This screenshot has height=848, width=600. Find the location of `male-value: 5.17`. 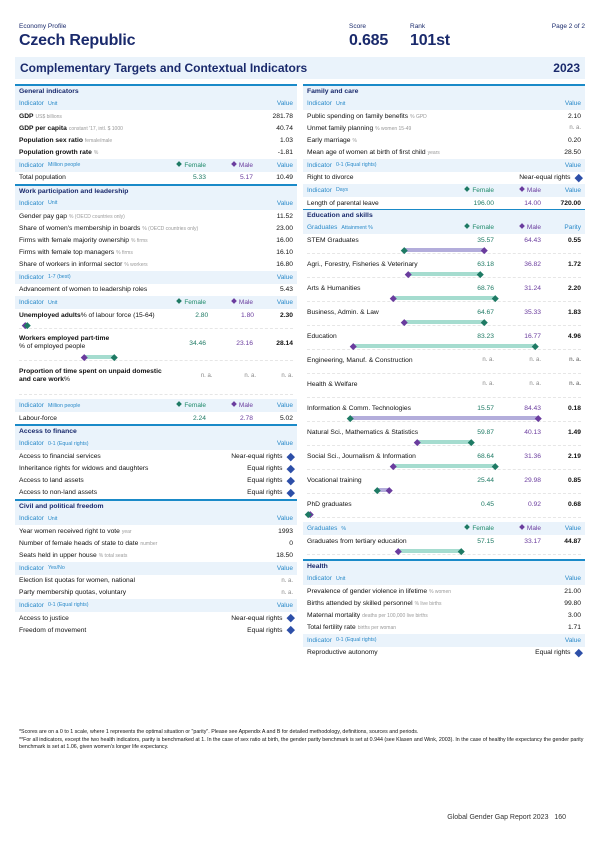

male-value: 5.17 is located at coordinates (246, 178).